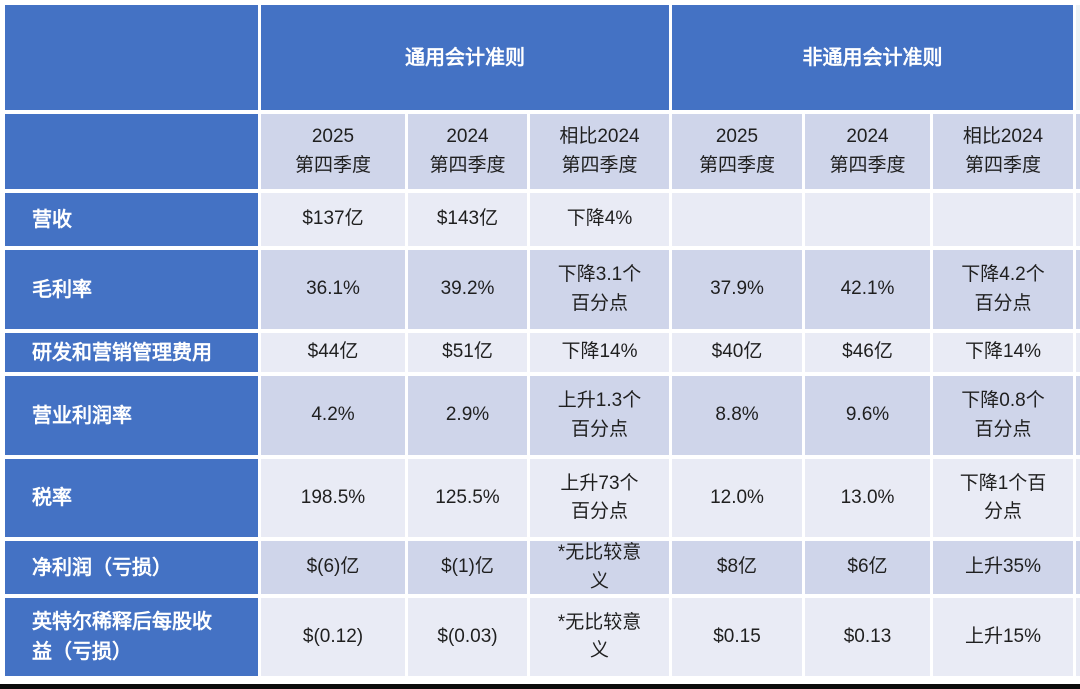 The width and height of the screenshot is (1080, 689). I want to click on table-cell: $(1)亿, so click(467, 567).